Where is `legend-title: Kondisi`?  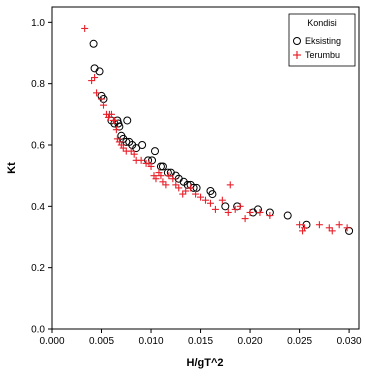
legend-title: Kondisi is located at coordinates (322, 23).